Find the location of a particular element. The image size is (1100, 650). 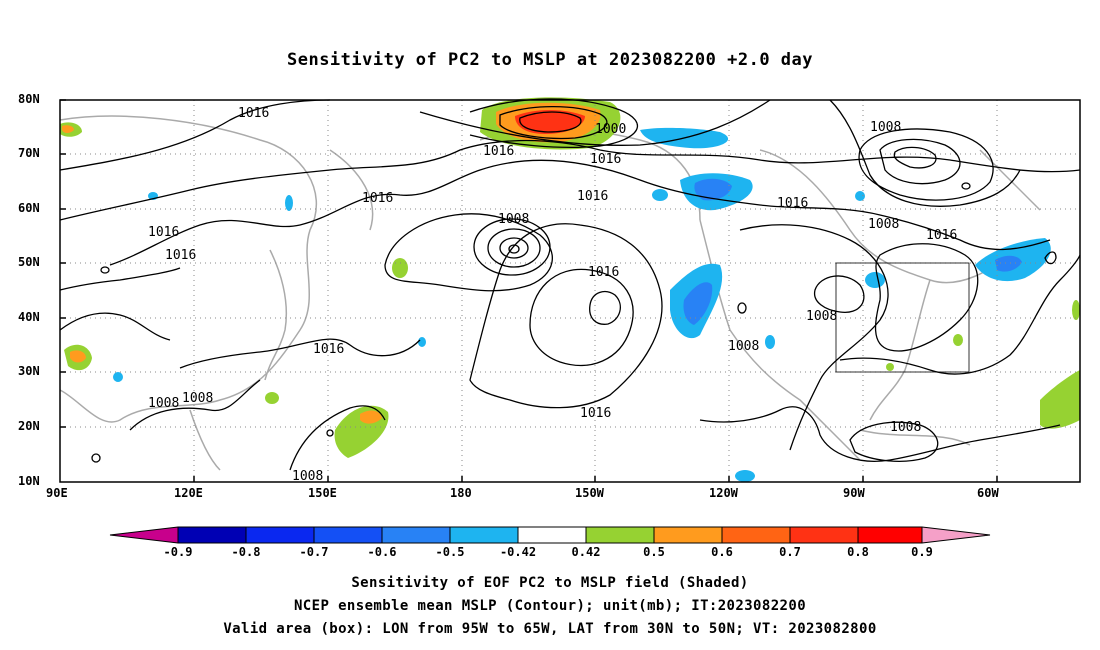

lat-label: 50N is located at coordinates (29, 262).